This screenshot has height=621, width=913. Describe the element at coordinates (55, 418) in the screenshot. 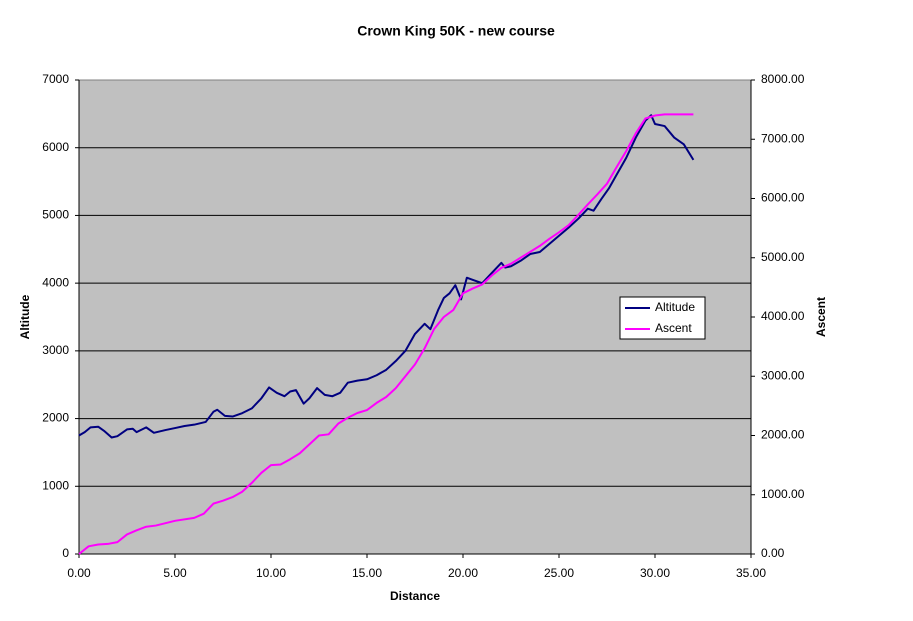

I see `y-tick-label: 2000` at that location.